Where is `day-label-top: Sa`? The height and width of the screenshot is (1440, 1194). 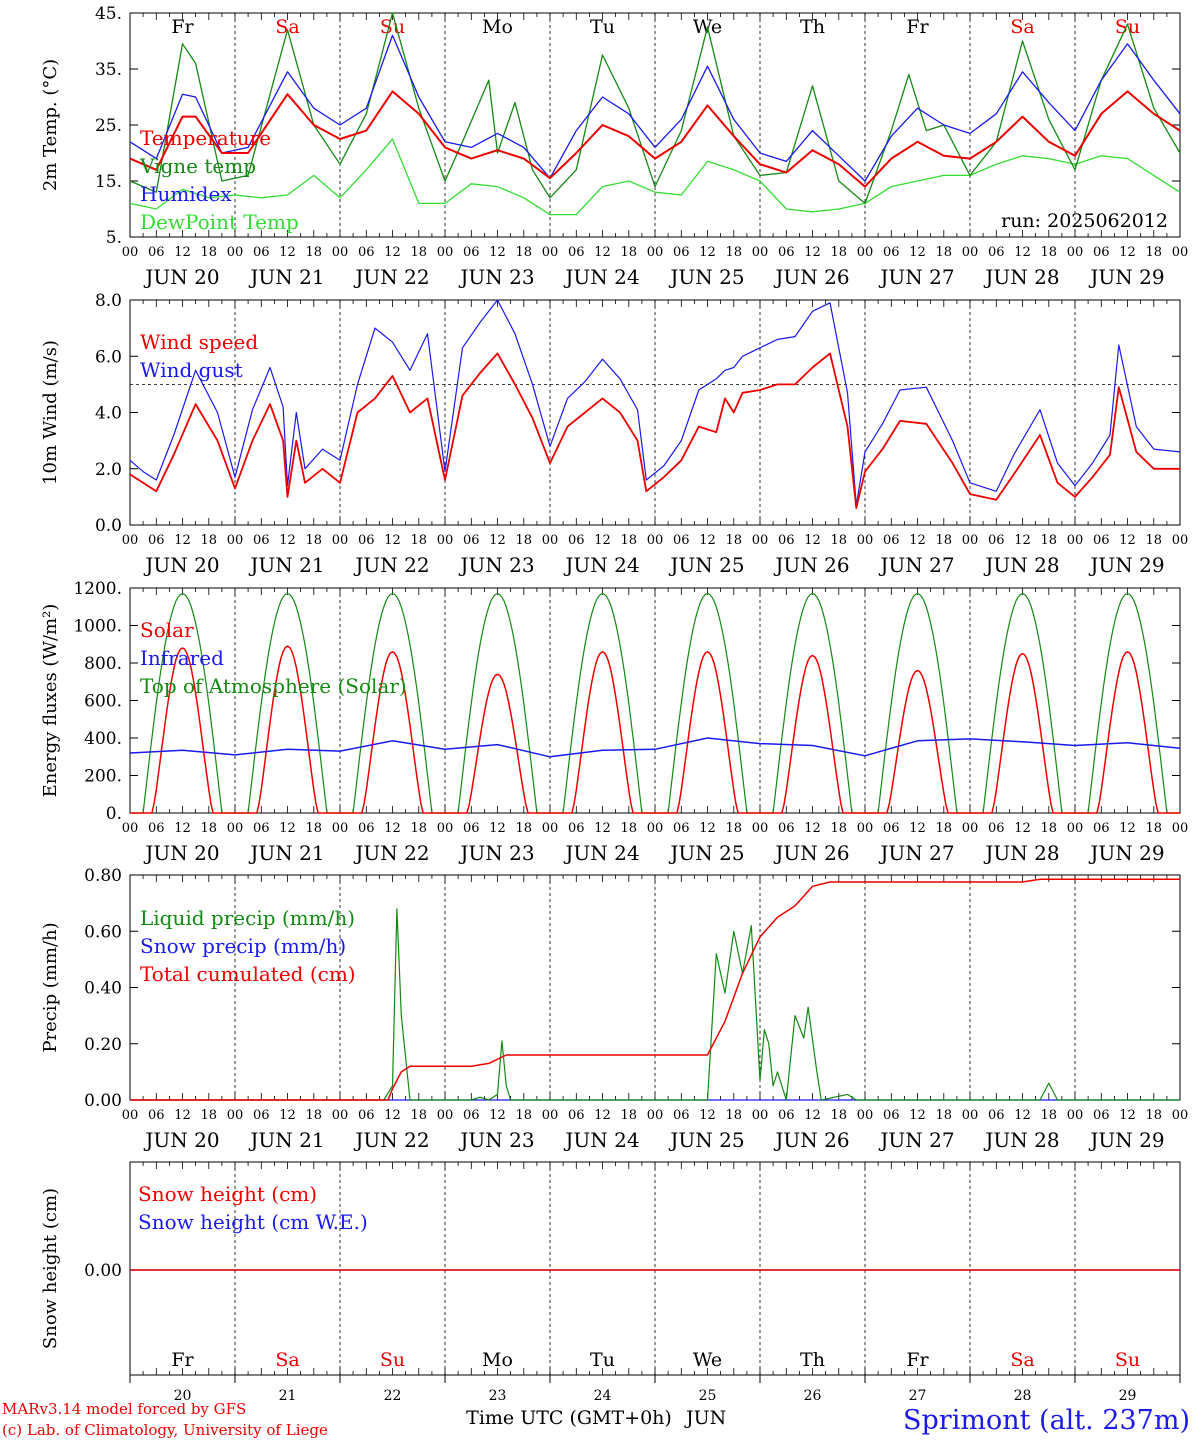 day-label-top: Sa is located at coordinates (1022, 27).